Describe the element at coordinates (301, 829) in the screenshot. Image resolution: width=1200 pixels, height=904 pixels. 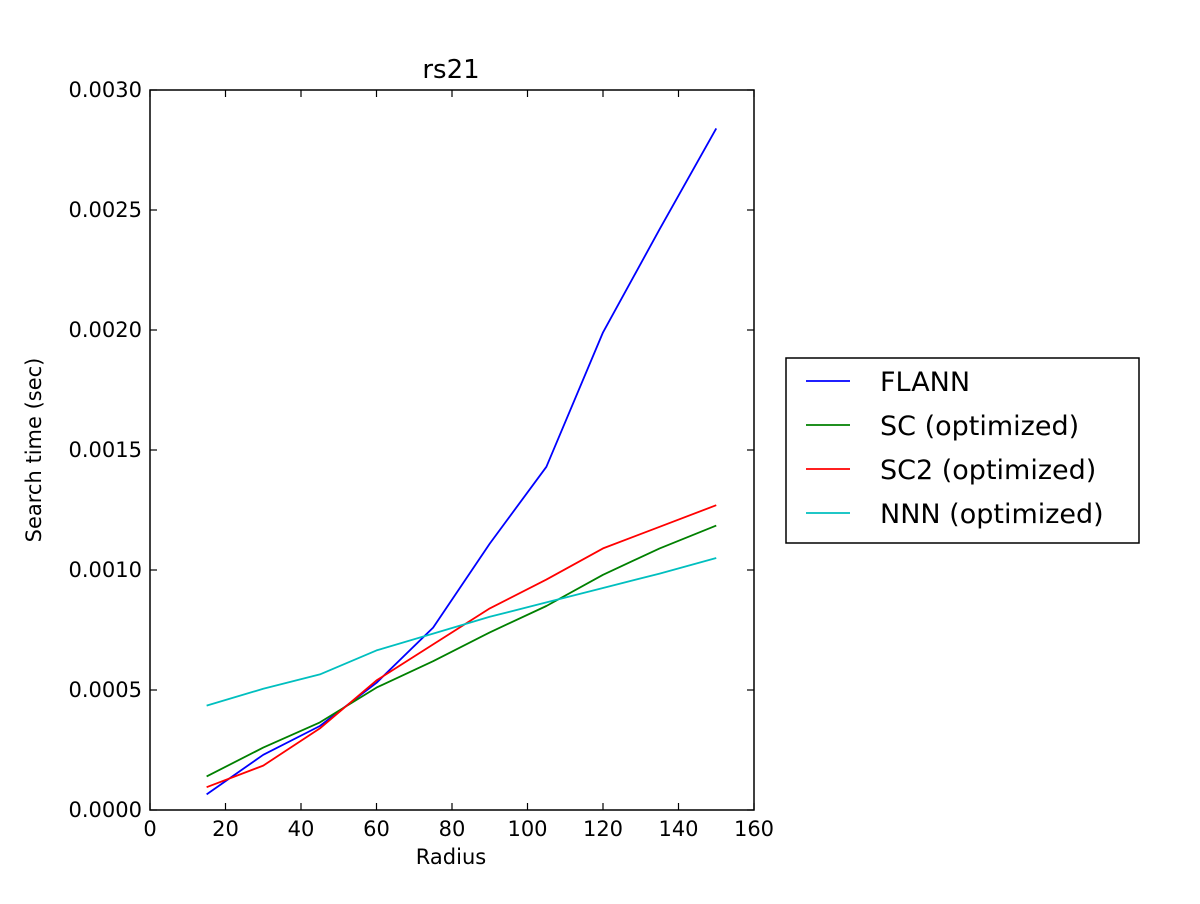
I see `x-tick-label: 40` at that location.